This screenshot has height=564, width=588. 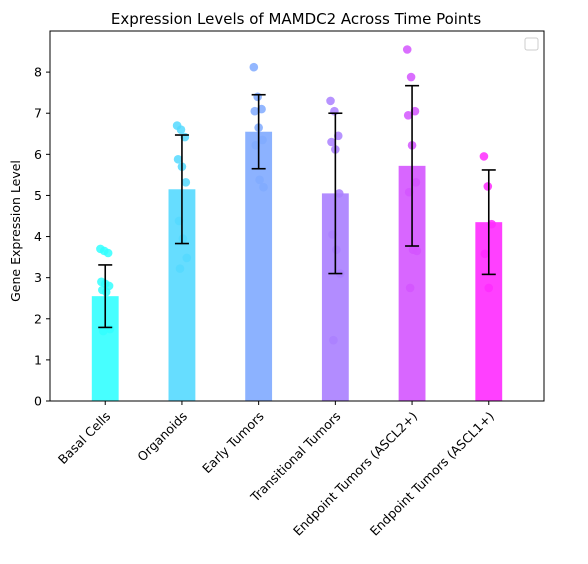 I want to click on y-tick-label: 8, so click(x=38, y=72).